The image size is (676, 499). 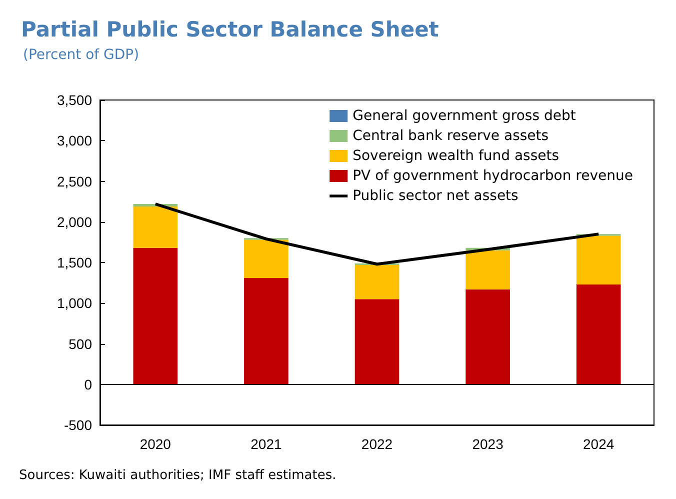 What do you see at coordinates (435, 196) in the screenshot?
I see `legend-label: Public sector net assets` at bounding box center [435, 196].